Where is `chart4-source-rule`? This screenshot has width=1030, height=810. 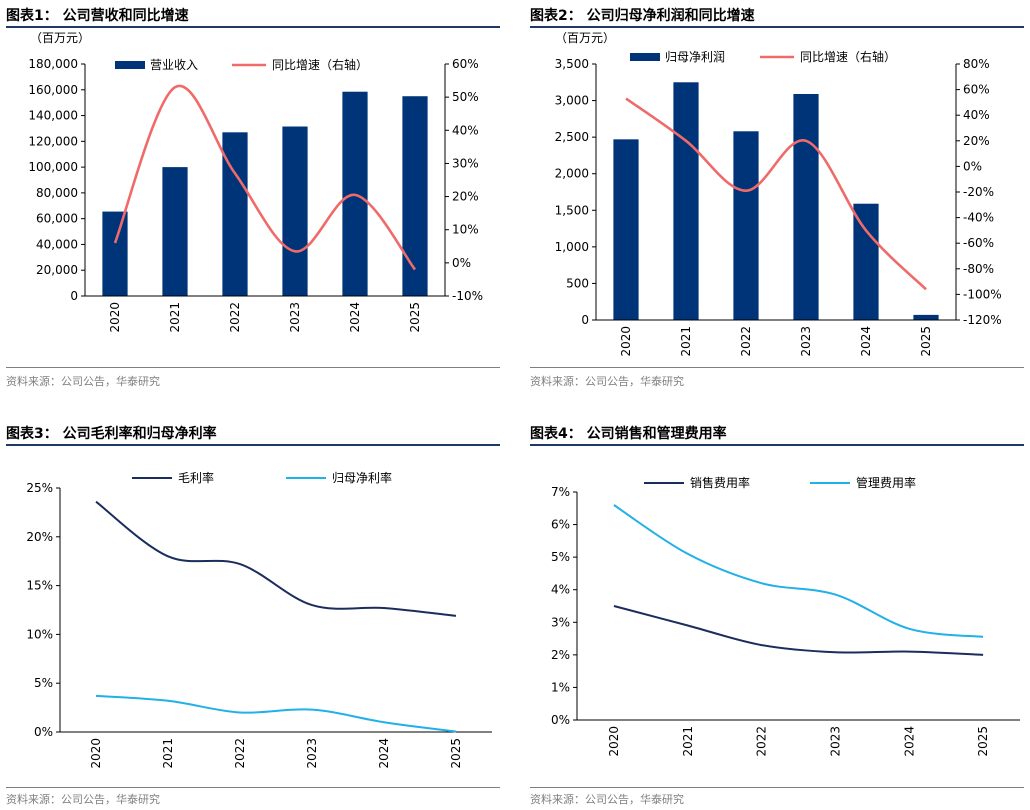
chart4-source-rule is located at coordinates (777, 787).